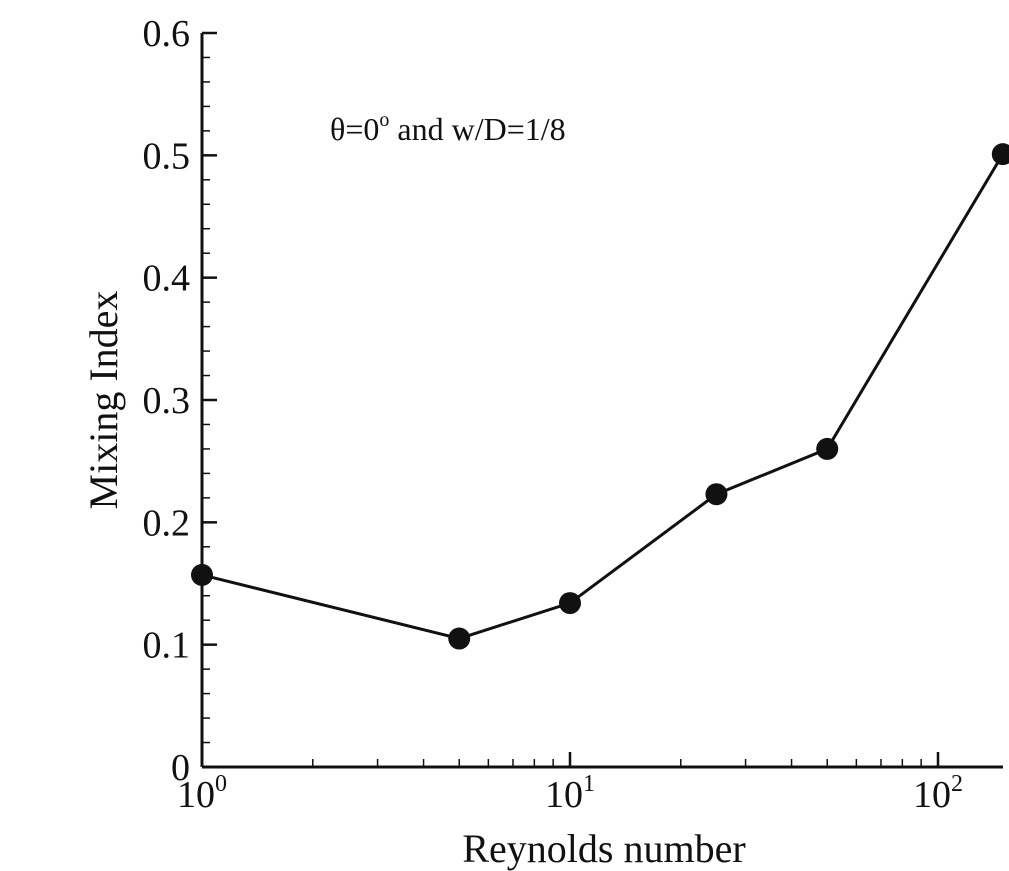 Image resolution: width=1009 pixels, height=871 pixels. Describe the element at coordinates (167, 279) in the screenshot. I see `y-tick-label: 0.4` at that location.